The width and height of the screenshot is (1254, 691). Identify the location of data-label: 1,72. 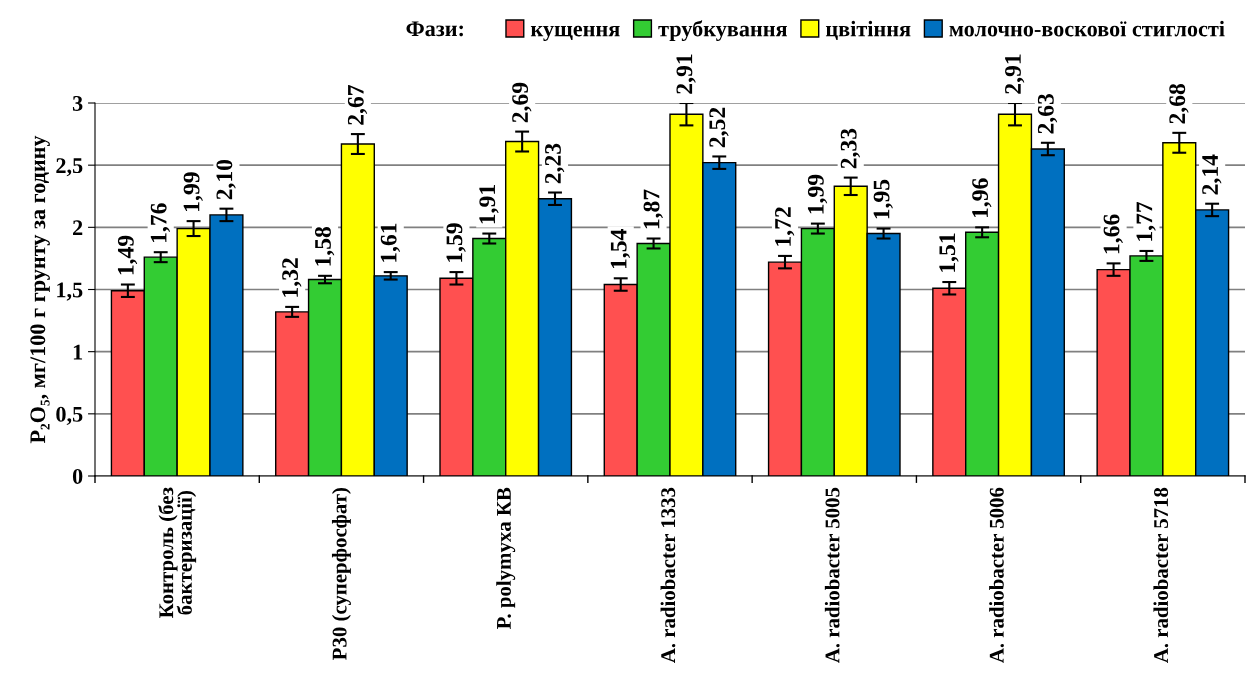
(785, 226).